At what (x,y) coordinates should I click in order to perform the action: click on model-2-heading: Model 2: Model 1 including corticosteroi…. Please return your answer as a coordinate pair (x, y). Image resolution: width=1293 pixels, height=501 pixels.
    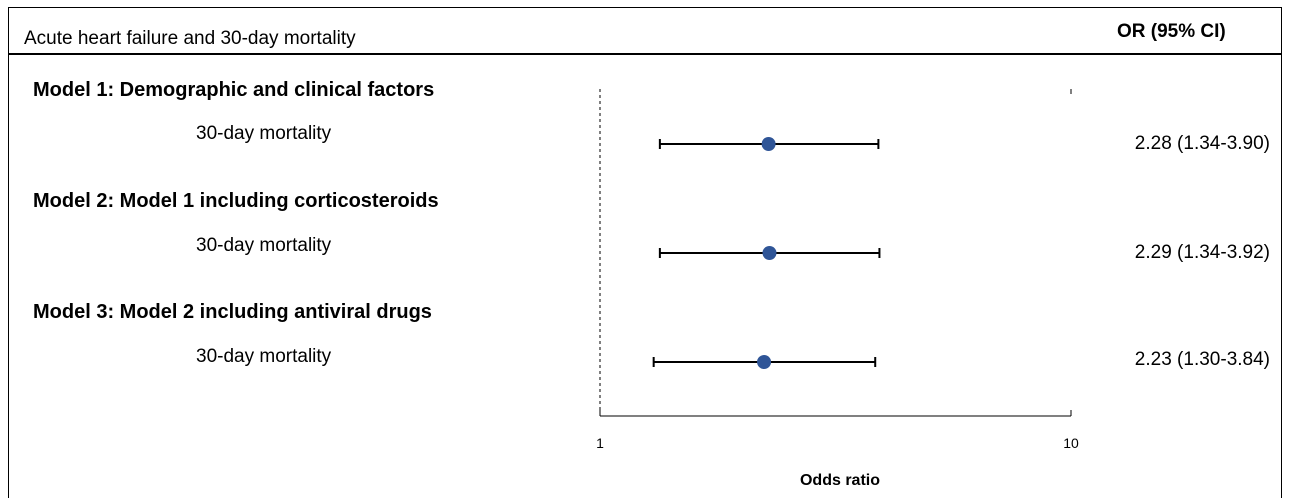
    Looking at the image, I should click on (236, 201).